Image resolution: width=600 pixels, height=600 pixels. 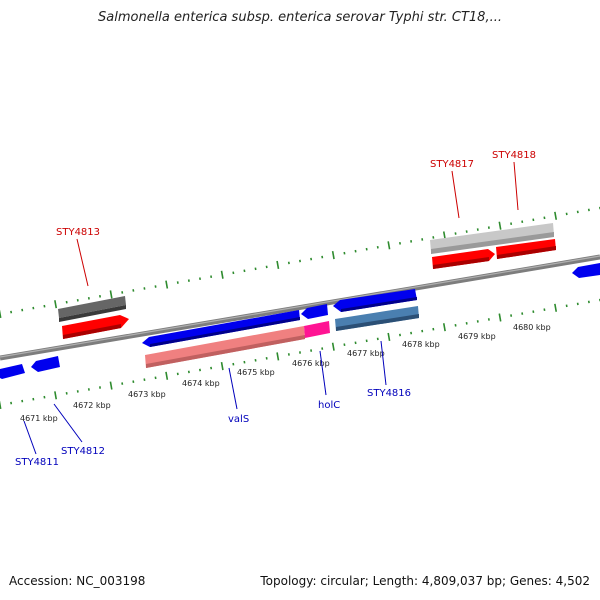 I want to click on tick-label: 4679 kbp, so click(x=477, y=336).